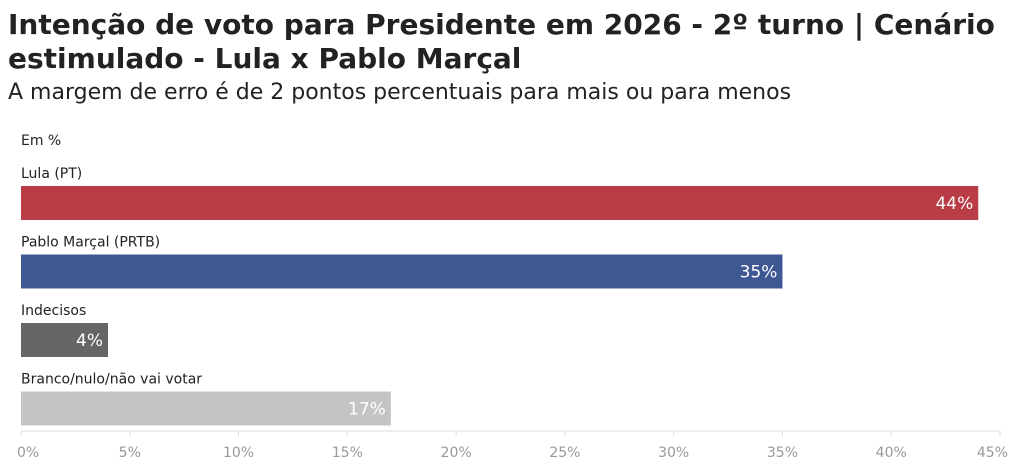 The height and width of the screenshot is (469, 1024). Describe the element at coordinates (782, 453) in the screenshot. I see `x-tick-label: 35%` at that location.